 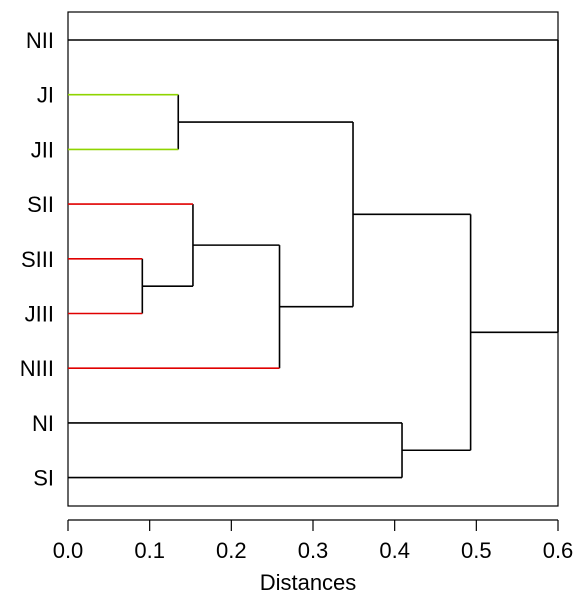 What do you see at coordinates (231, 550) in the screenshot?
I see `x-tick-label-0.2: 0.2` at bounding box center [231, 550].